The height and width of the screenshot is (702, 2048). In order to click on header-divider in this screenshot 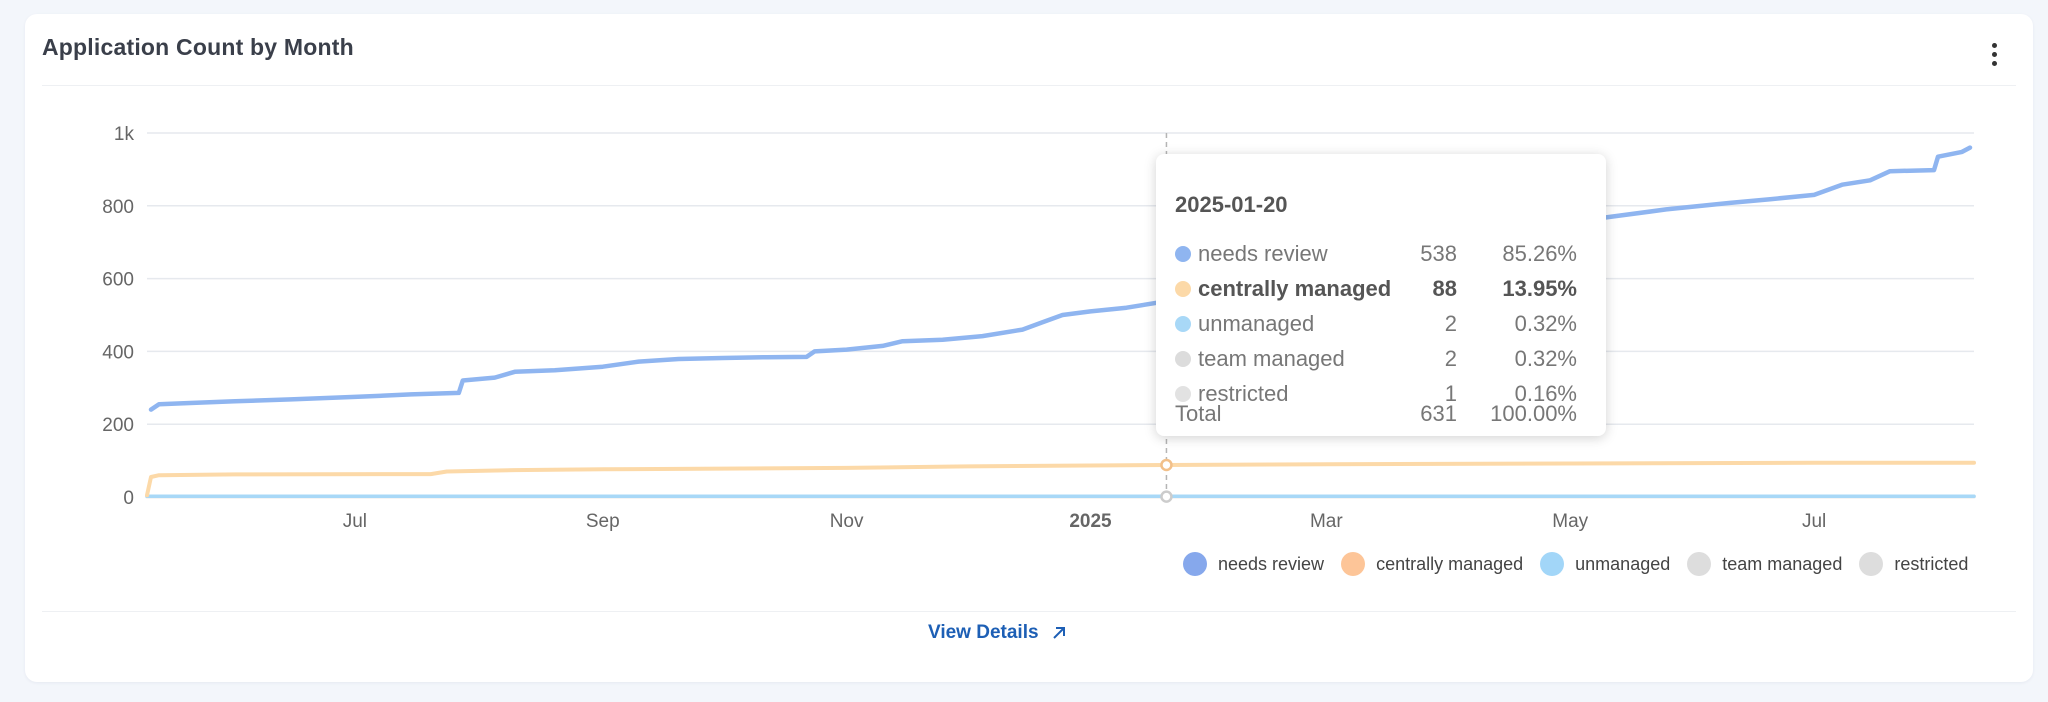, I will do `click(1029, 85)`.